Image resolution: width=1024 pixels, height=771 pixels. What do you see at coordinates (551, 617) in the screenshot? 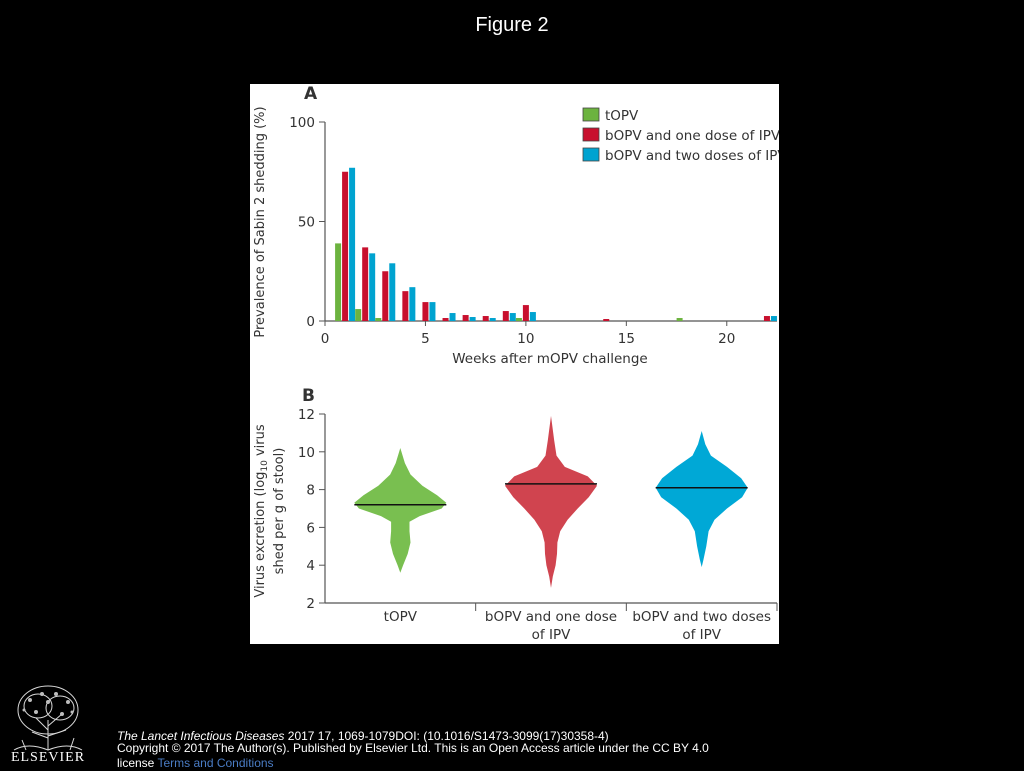
I see `panel-b-group-label: bOPV and one dose` at bounding box center [551, 617].